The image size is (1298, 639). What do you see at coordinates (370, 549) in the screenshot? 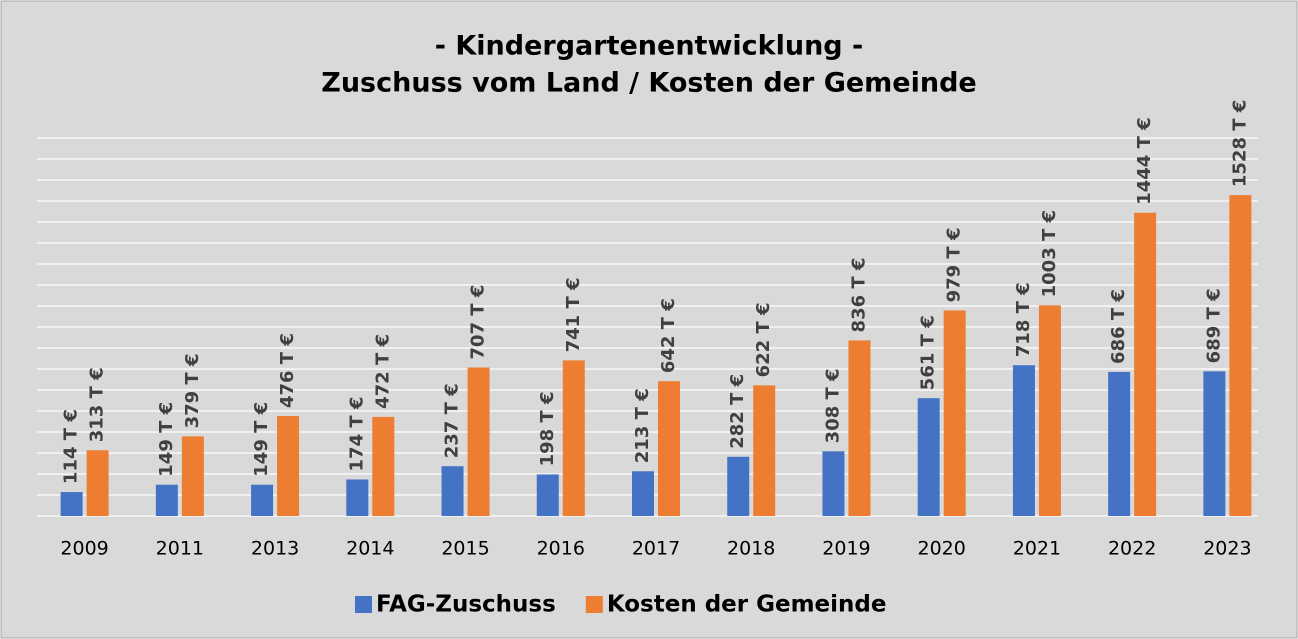
I see `x-tick-label: 2014` at bounding box center [370, 549].